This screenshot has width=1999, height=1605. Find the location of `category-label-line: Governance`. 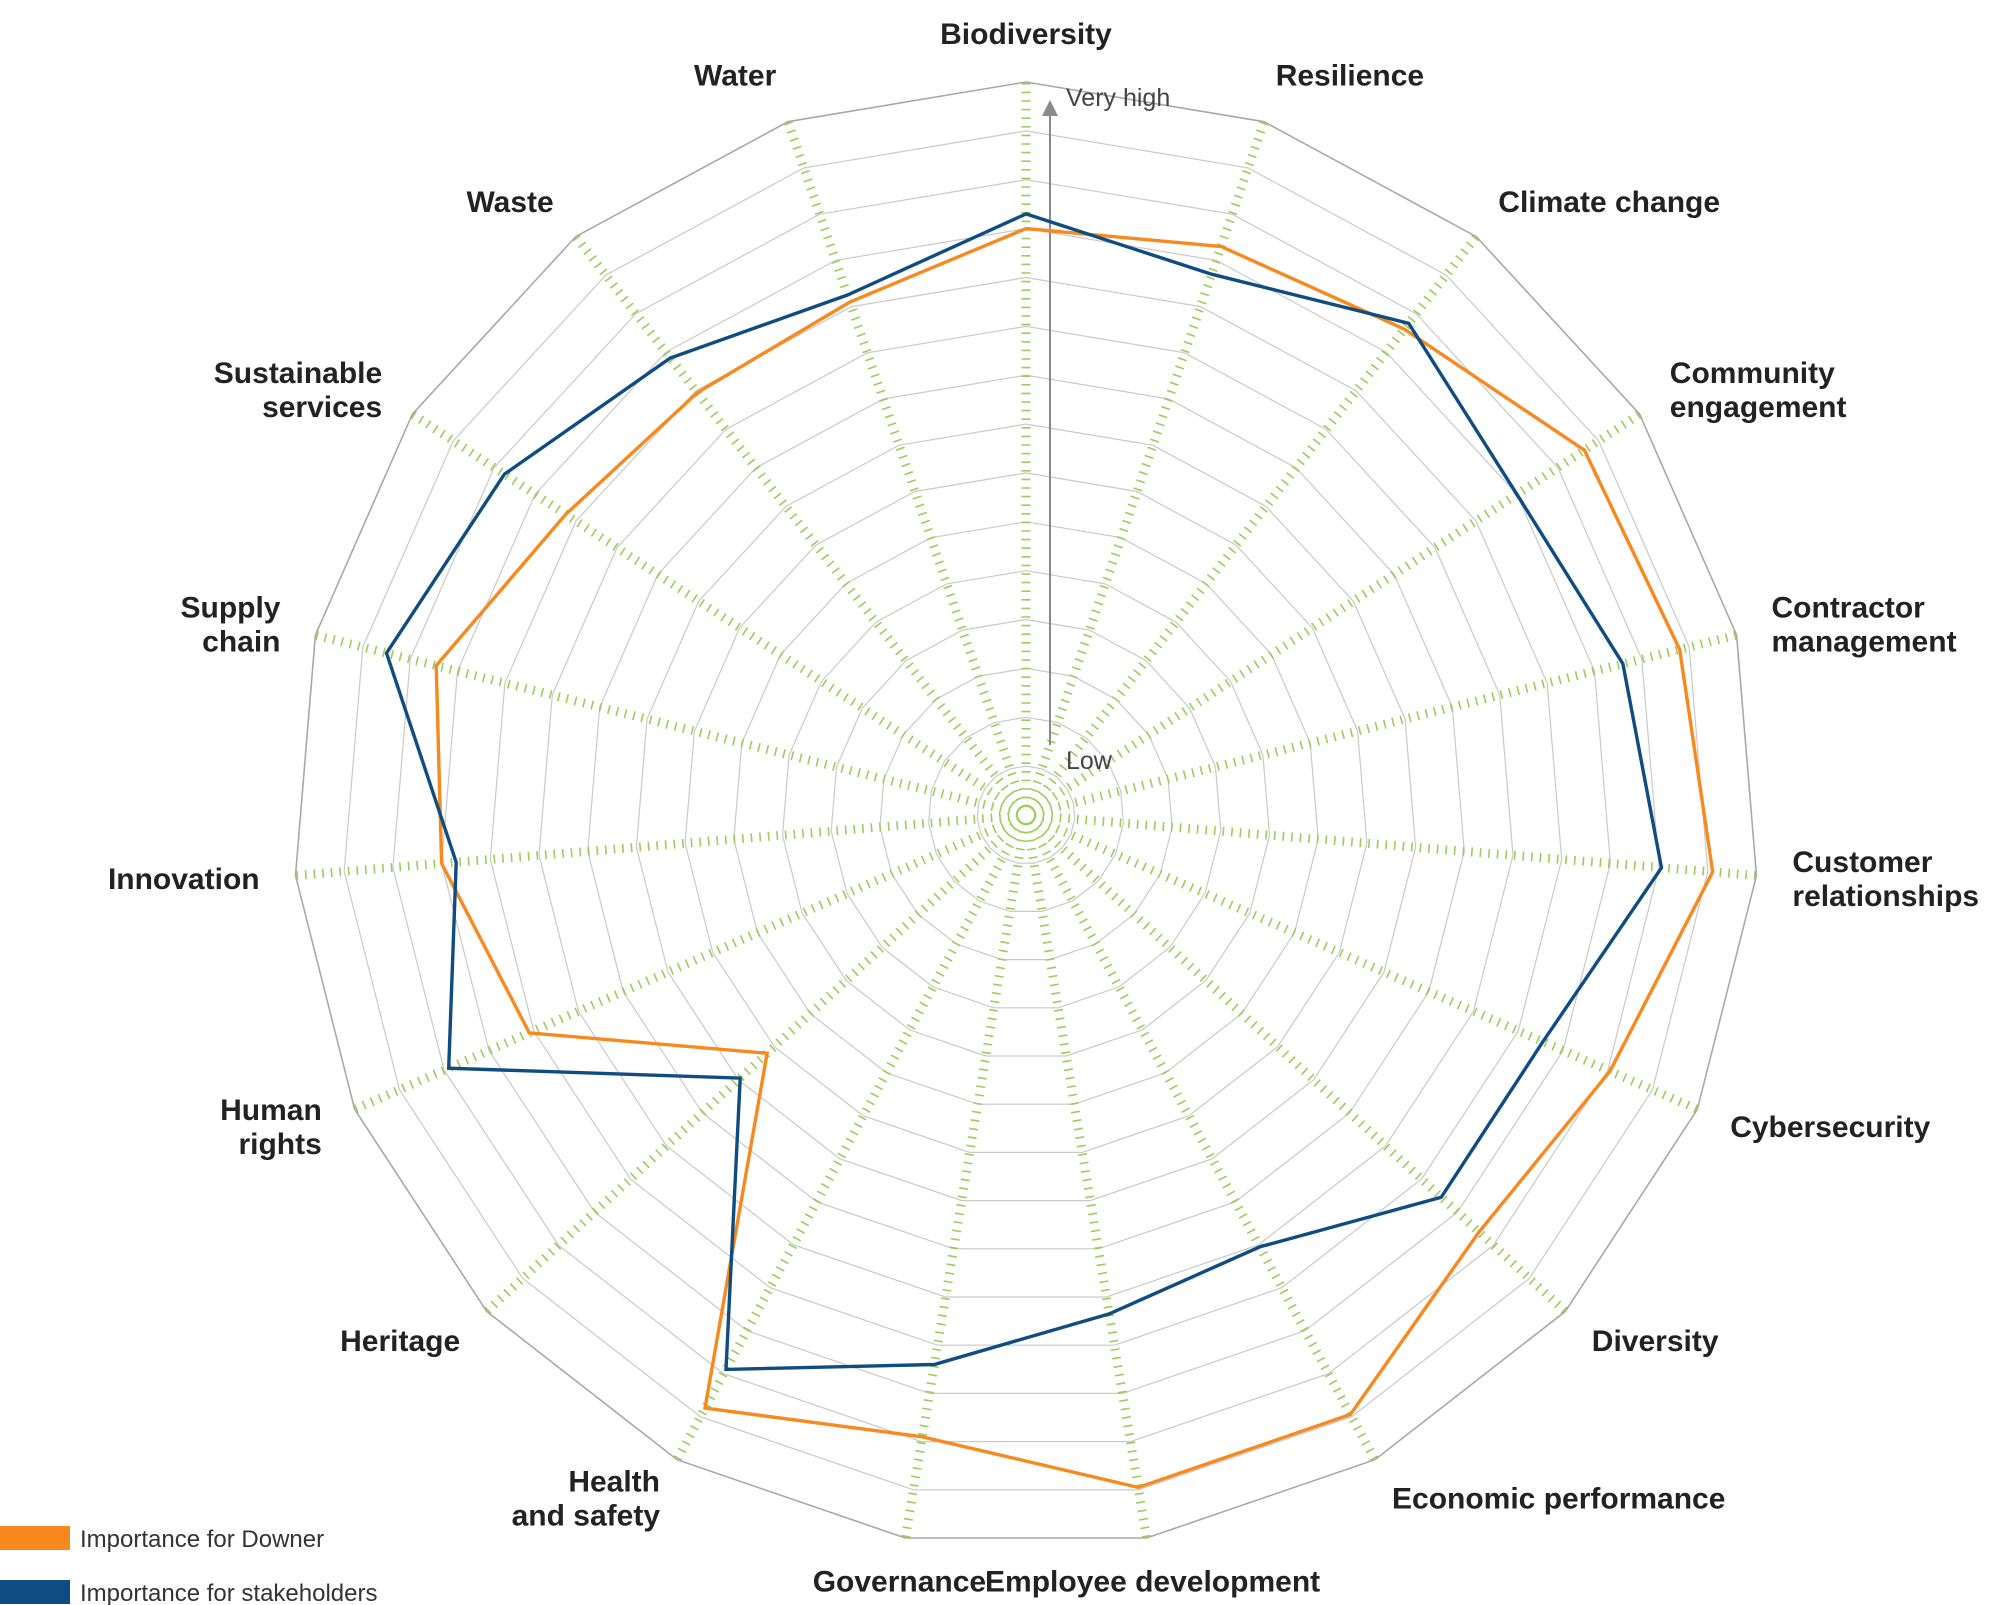

category-label-line: Governance is located at coordinates (899, 1581).